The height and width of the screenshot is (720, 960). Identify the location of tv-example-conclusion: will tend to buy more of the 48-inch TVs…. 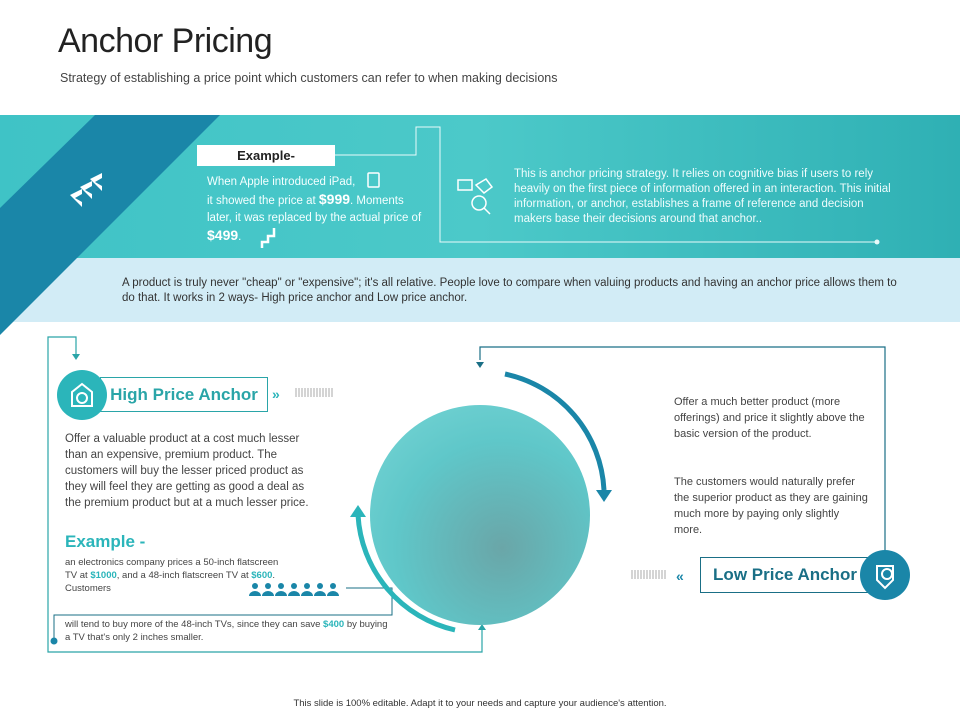
(226, 631).